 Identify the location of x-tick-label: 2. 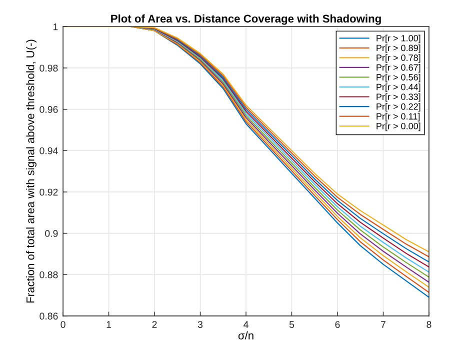
(154, 324).